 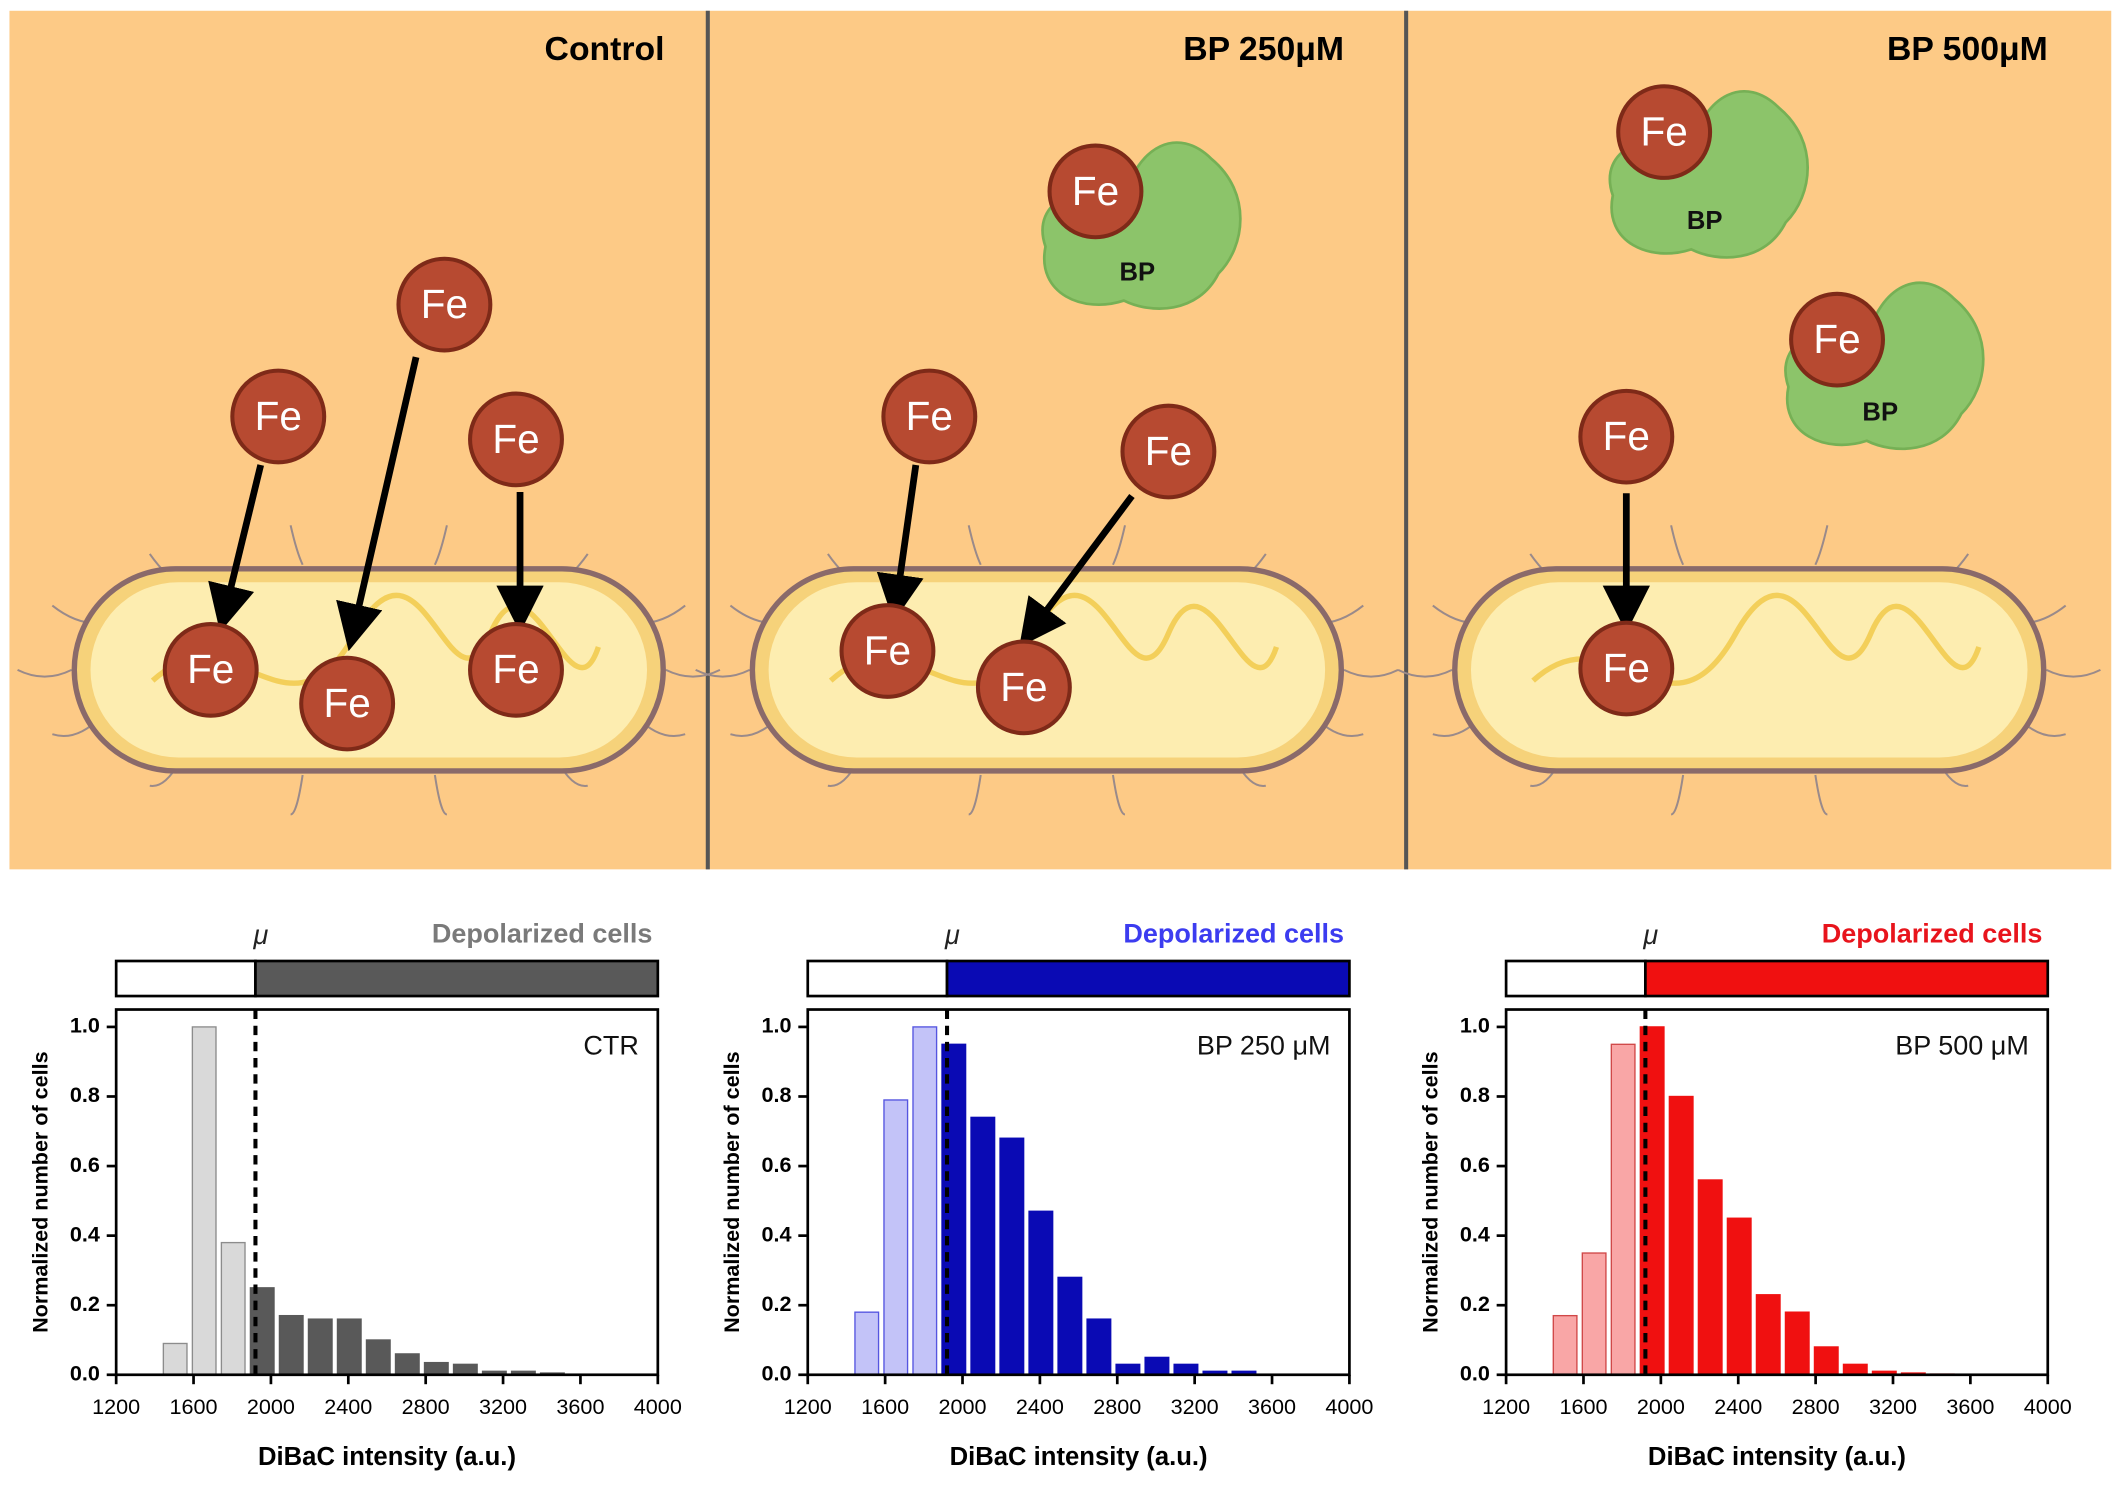 What do you see at coordinates (1429, 1191) in the screenshot?
I see `y-axis-label: Normalized number of cells` at bounding box center [1429, 1191].